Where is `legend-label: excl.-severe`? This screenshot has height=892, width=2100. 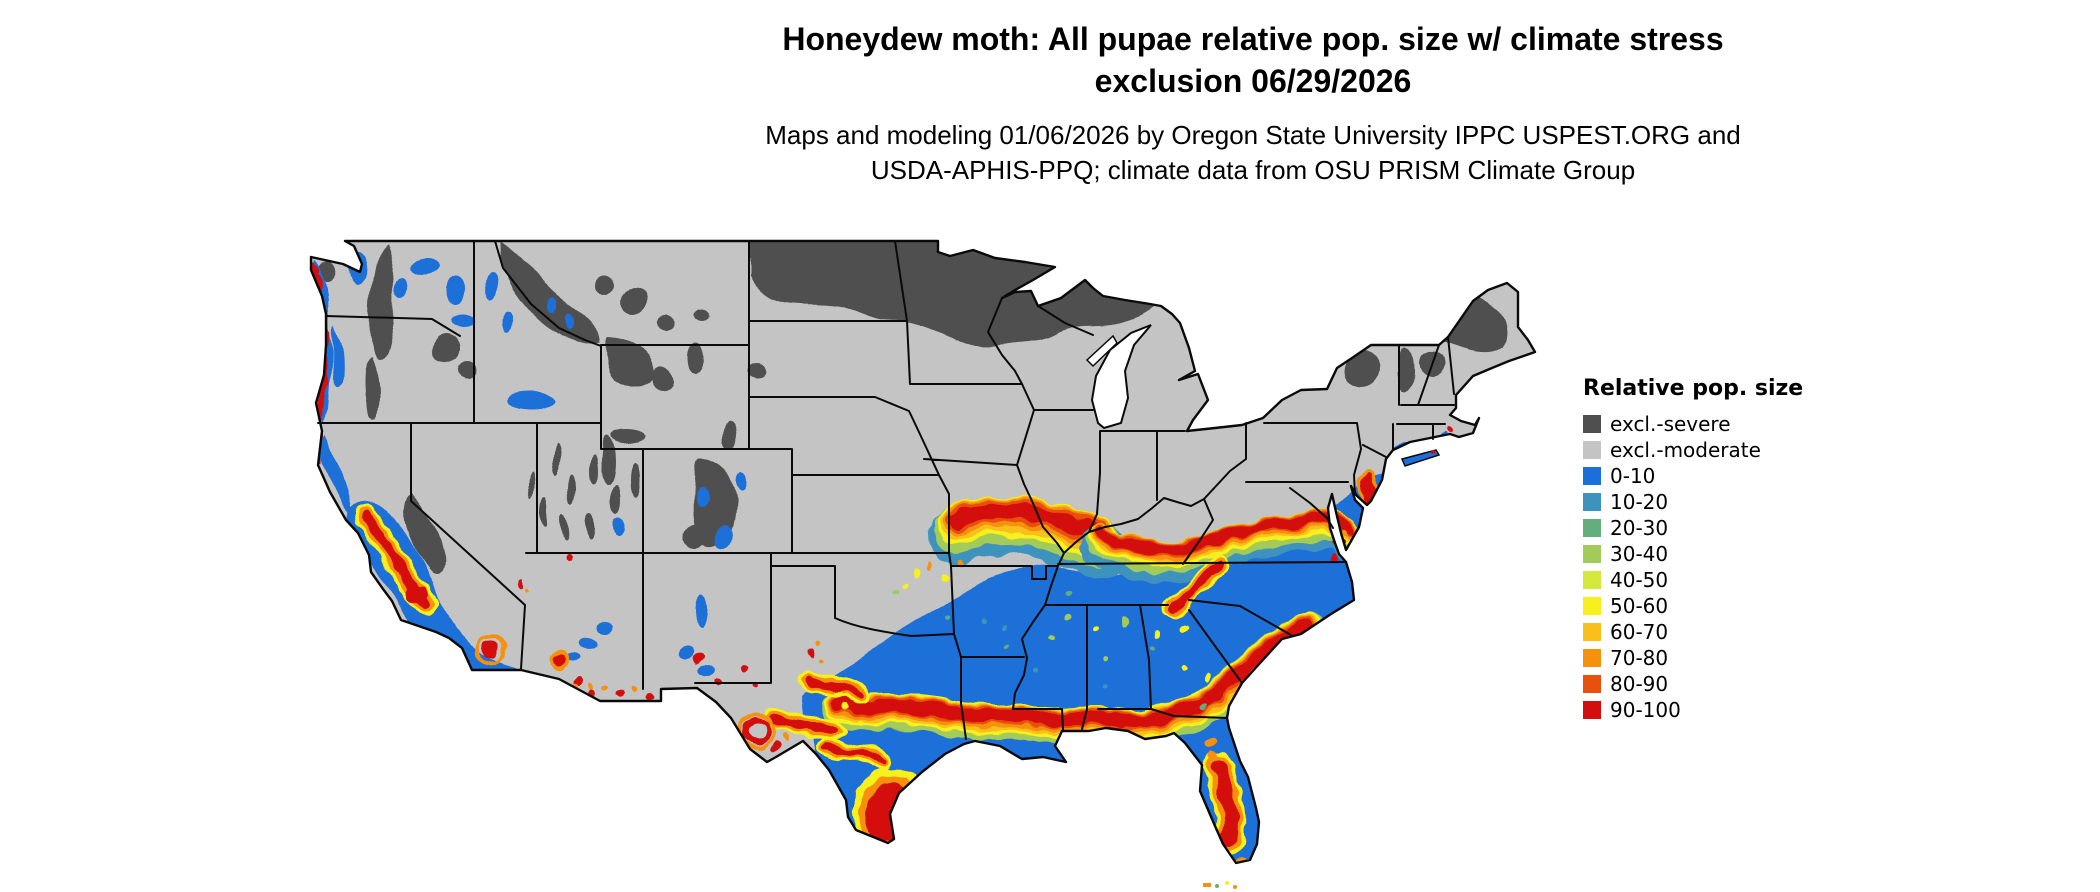 legend-label: excl.-severe is located at coordinates (1670, 424).